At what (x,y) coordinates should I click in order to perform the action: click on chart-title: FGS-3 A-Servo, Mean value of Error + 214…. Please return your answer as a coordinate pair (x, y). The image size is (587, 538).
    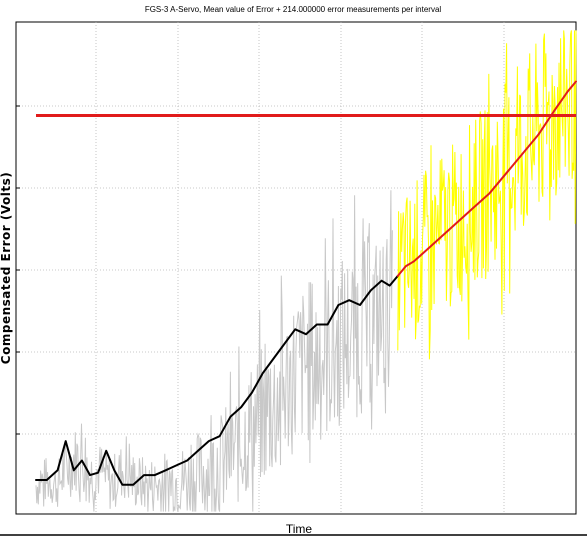
    Looking at the image, I should click on (293, 9).